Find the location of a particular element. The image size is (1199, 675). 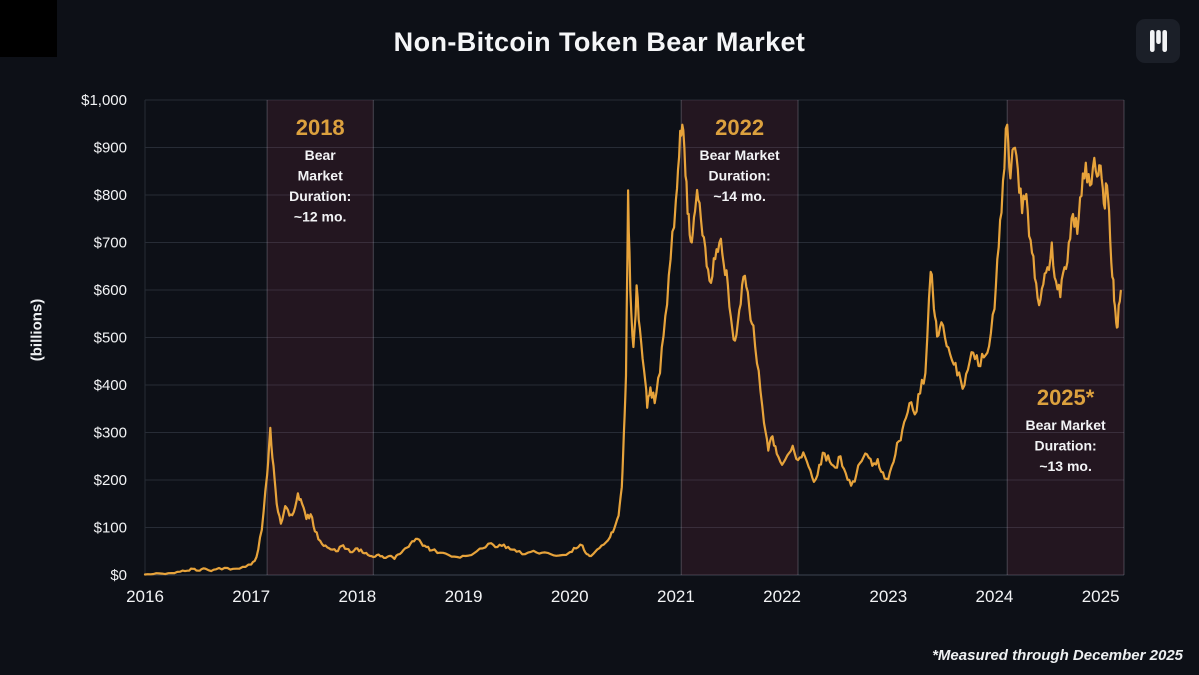

x-tick-label: 2025 is located at coordinates (1101, 596).